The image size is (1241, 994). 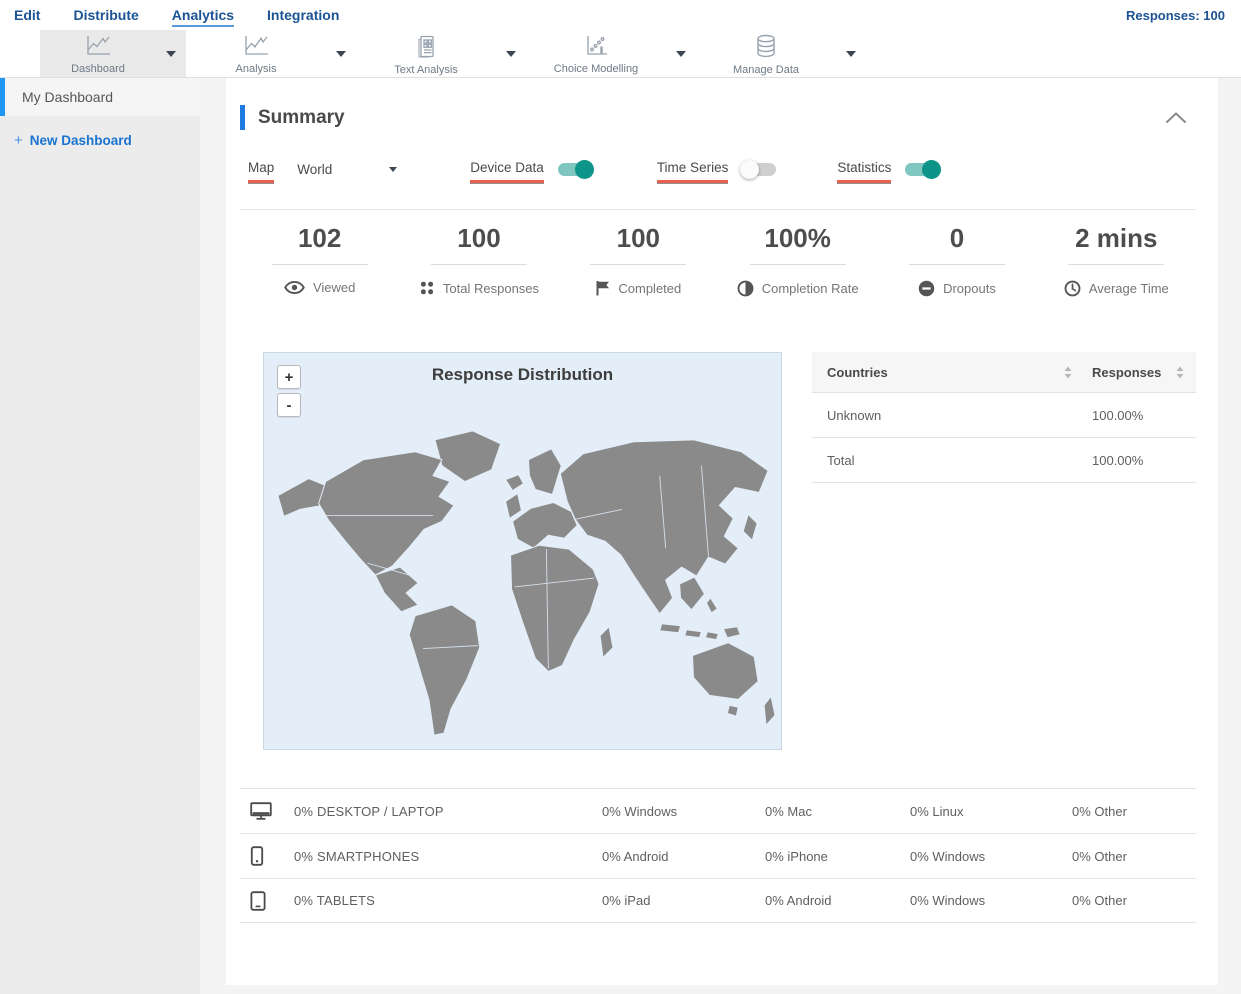 What do you see at coordinates (334, 900) in the screenshot?
I see `device-label: 0% TABLETS` at bounding box center [334, 900].